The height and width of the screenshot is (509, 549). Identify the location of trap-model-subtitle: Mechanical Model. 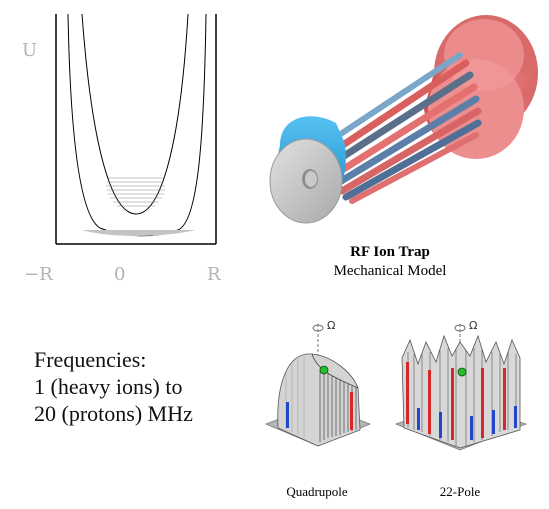
(390, 271).